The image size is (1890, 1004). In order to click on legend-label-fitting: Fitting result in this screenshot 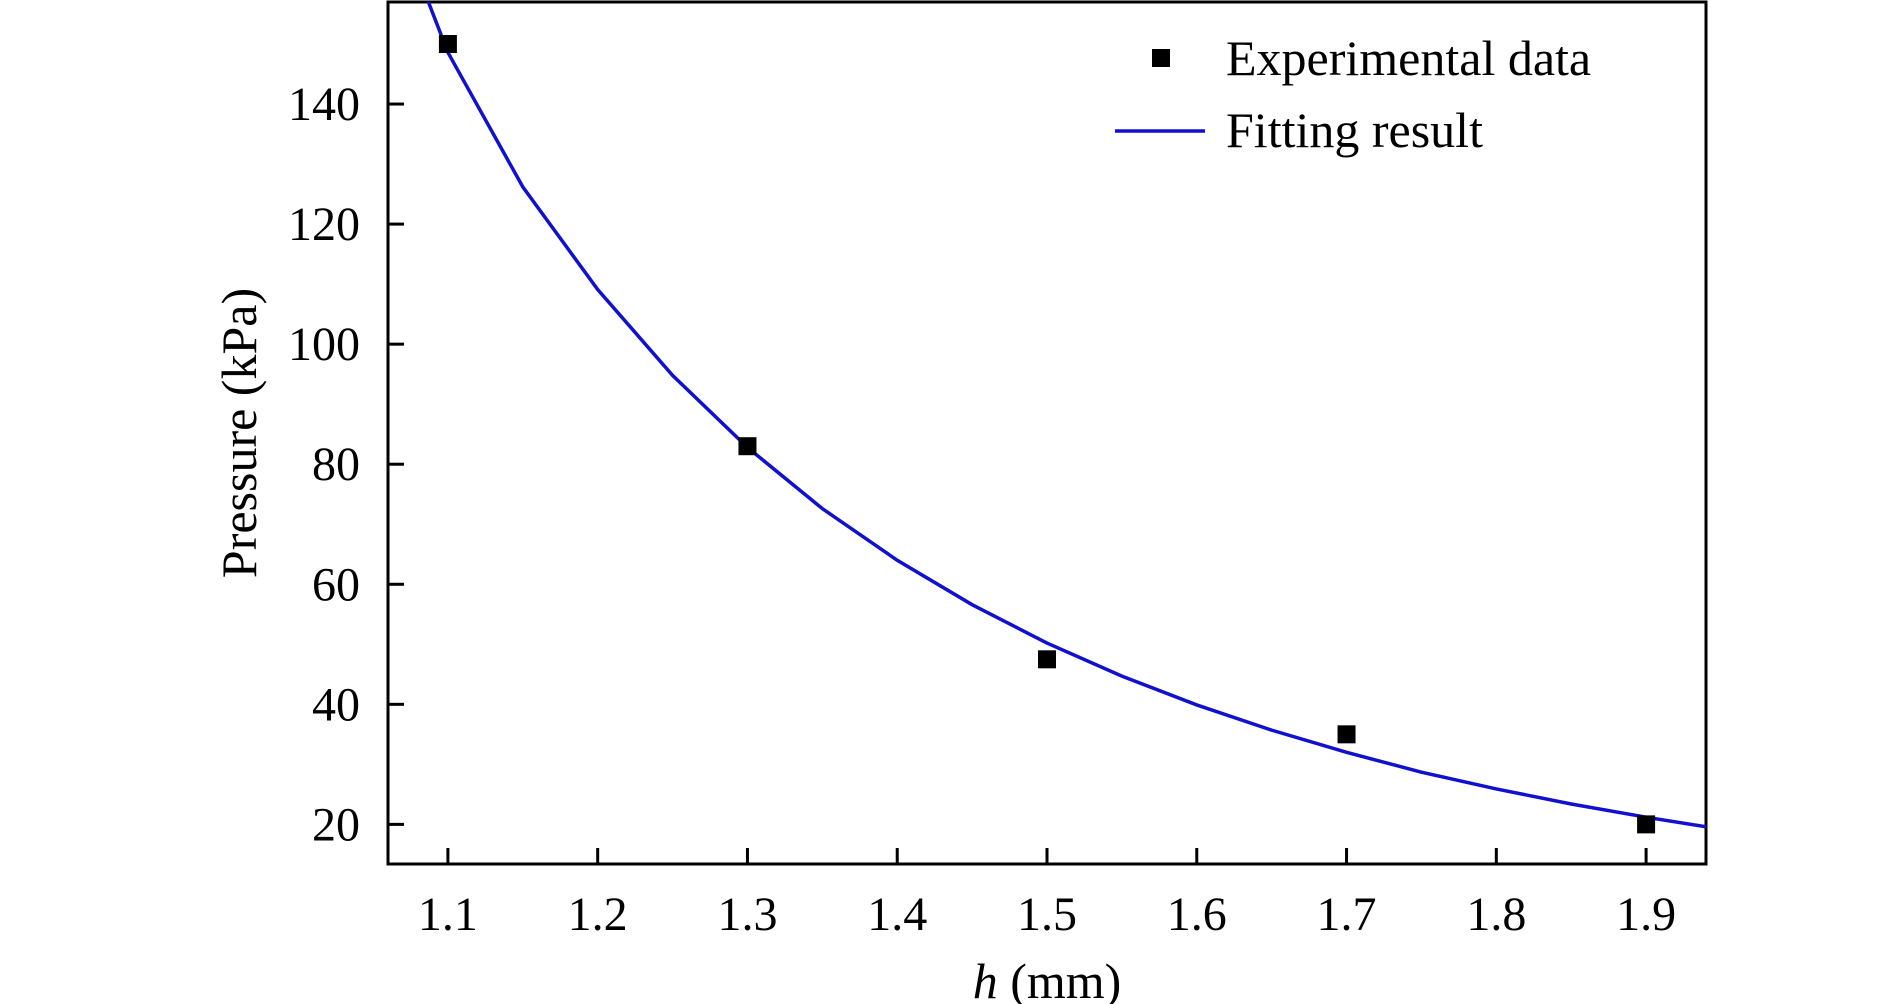, I will do `click(1354, 130)`.